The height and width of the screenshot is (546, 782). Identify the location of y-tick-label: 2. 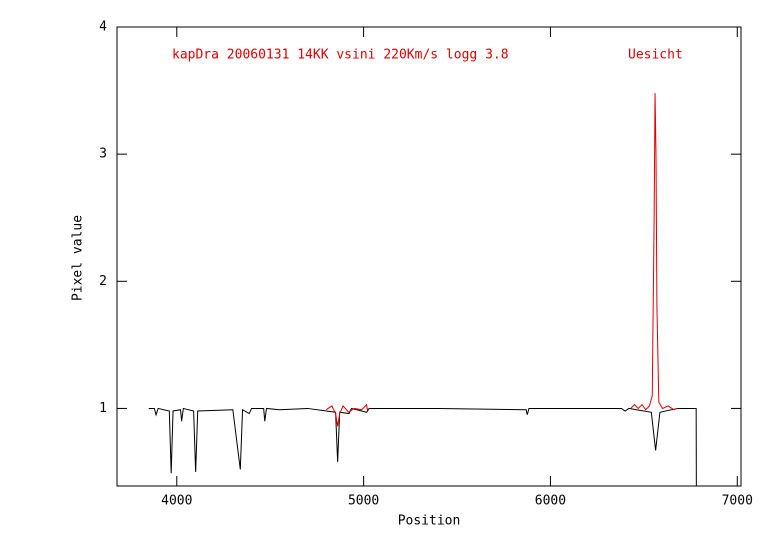
(103, 281).